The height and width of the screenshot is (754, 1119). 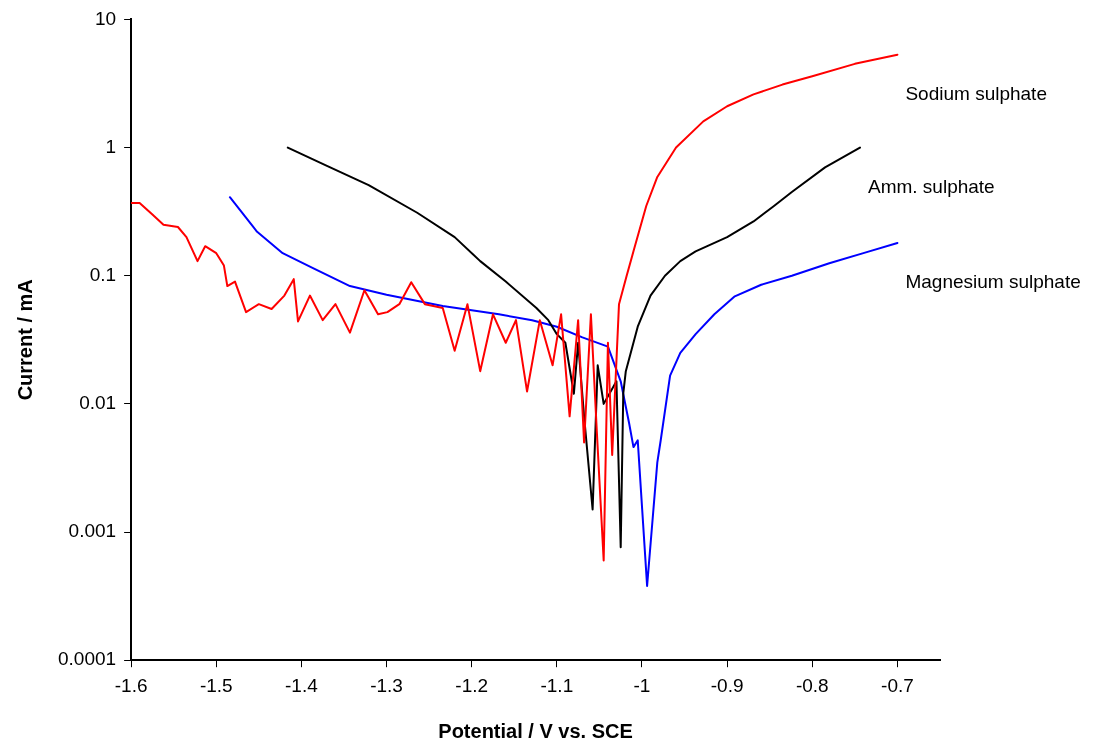 I want to click on x-tick-label: -1.6, so click(x=131, y=685).